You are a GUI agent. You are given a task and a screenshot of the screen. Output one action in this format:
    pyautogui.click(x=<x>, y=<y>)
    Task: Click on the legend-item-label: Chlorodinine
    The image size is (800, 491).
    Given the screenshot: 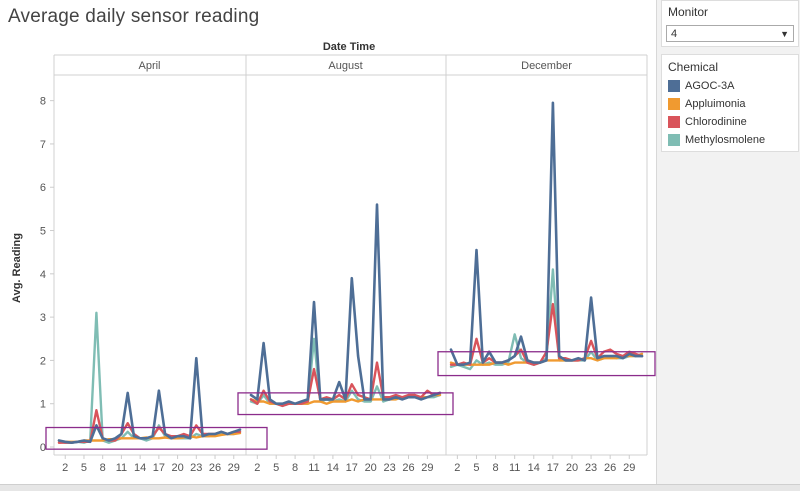 What is the action you would take?
    pyautogui.click(x=716, y=122)
    